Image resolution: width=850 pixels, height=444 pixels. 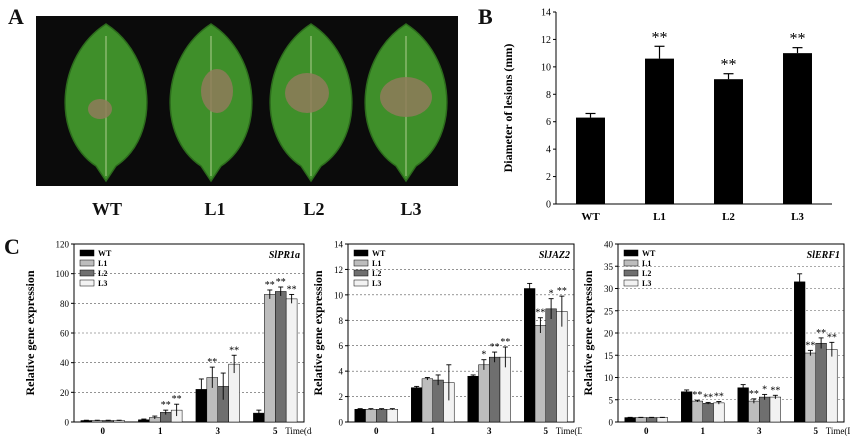 What do you see at coordinates (411, 209) in the screenshot?
I see `leaf-label-l3: L3` at bounding box center [411, 209].